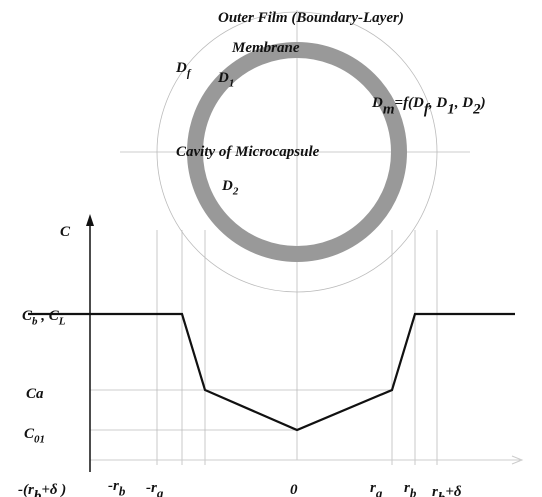  I want to click on label-part: ), so click(482, 103).